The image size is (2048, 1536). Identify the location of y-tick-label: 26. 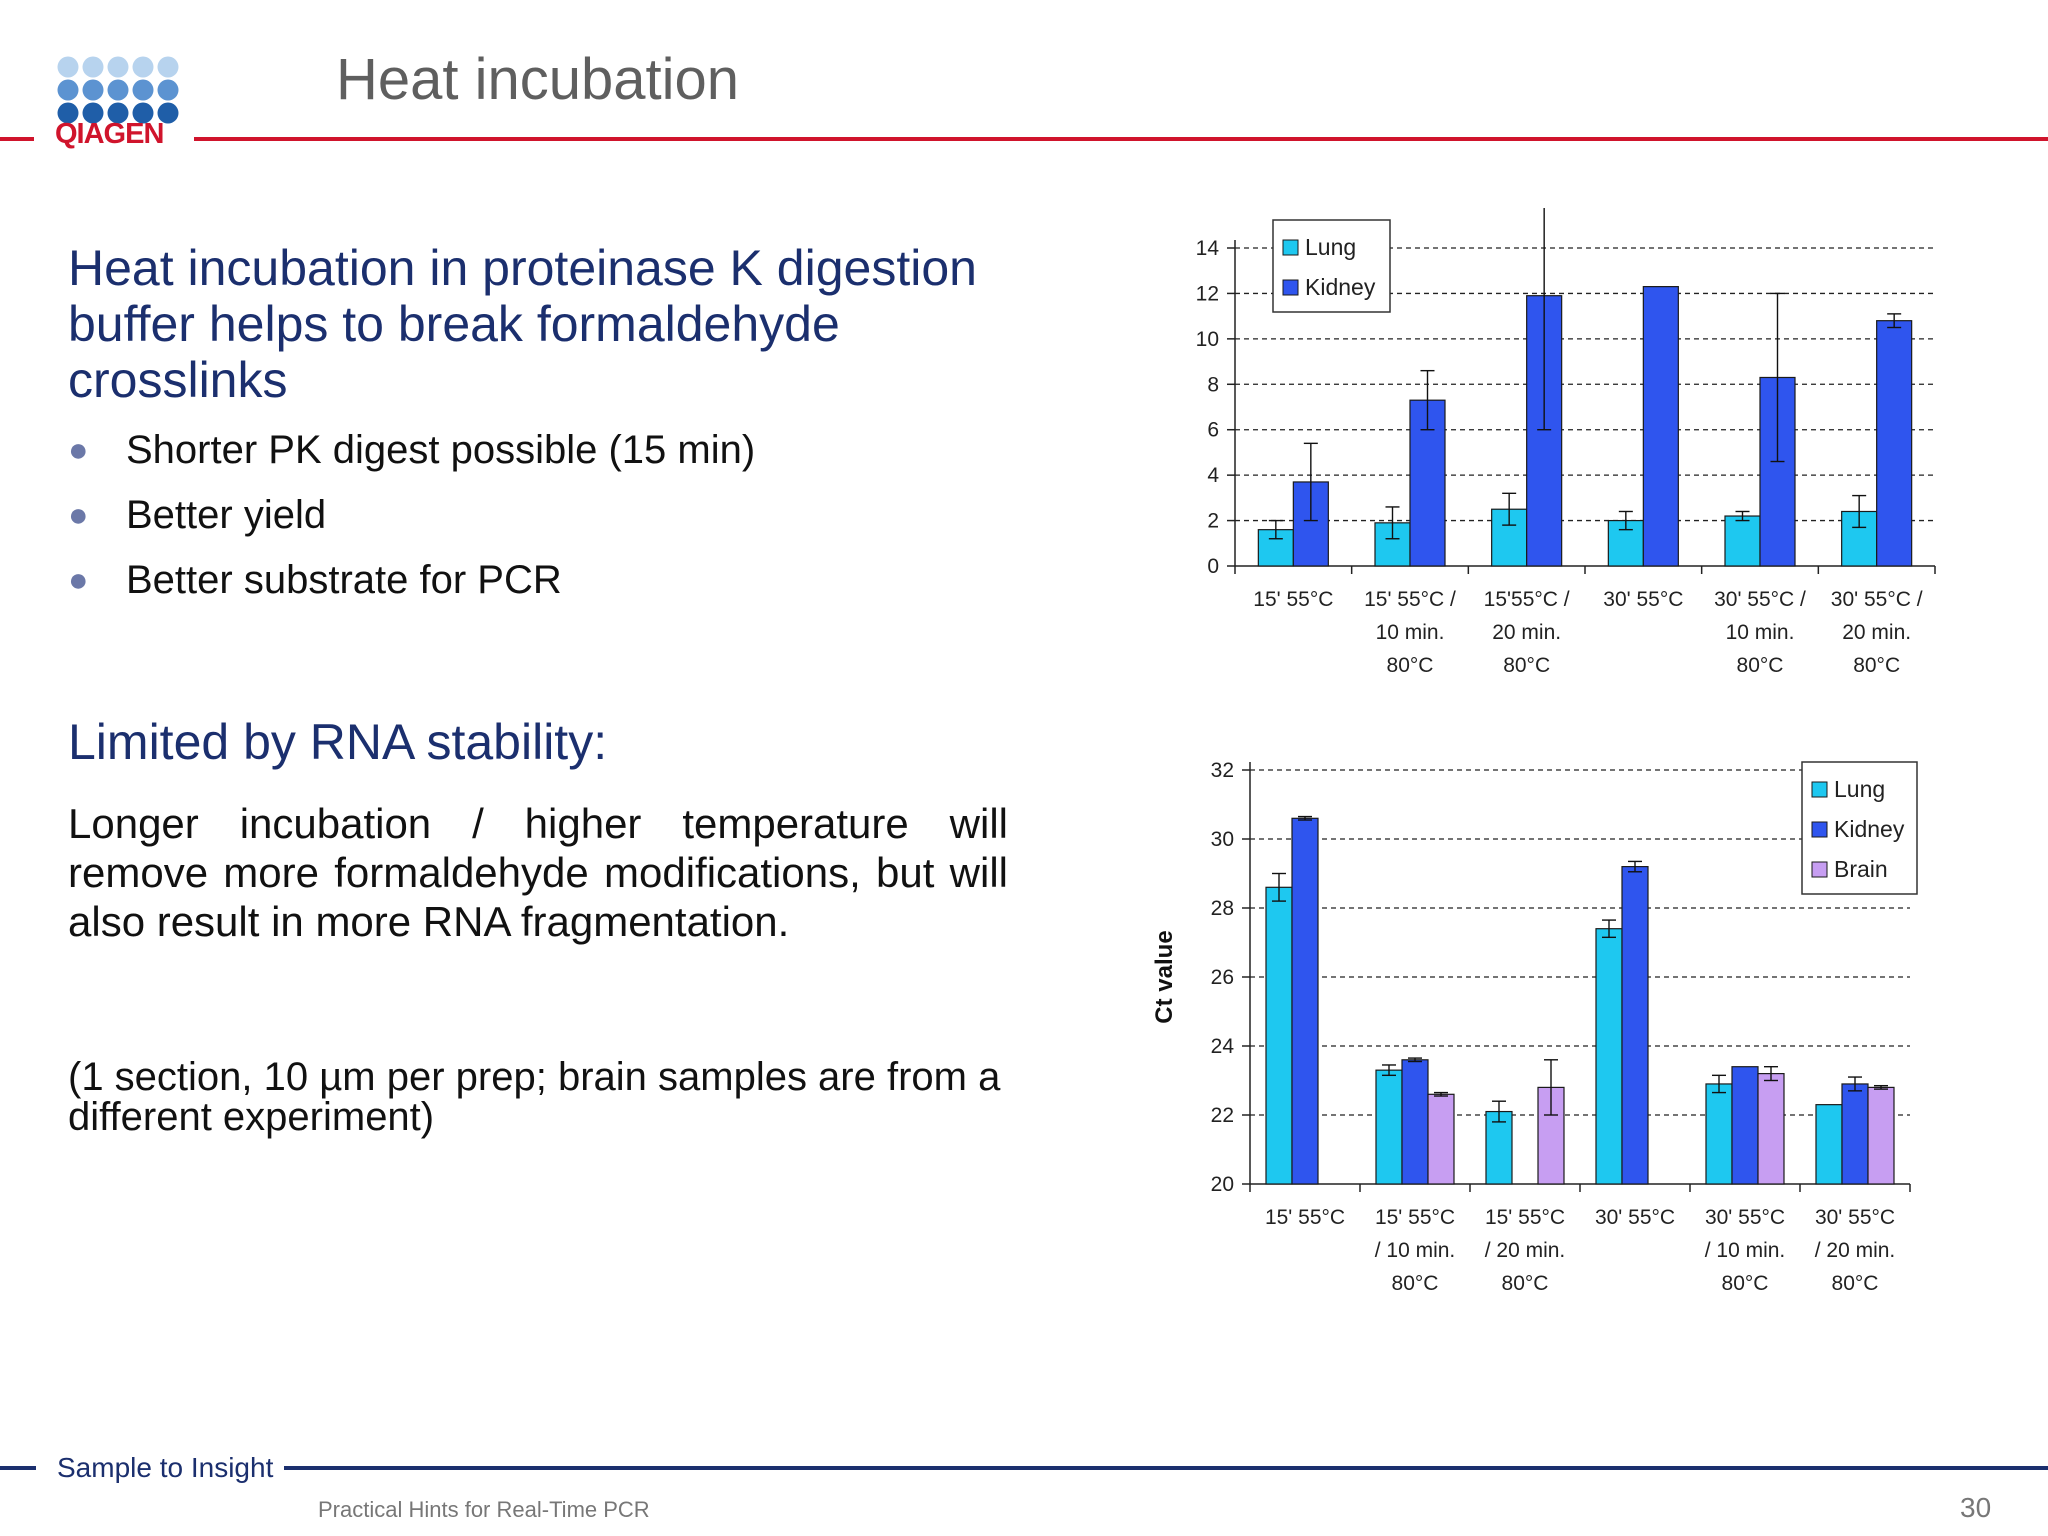
(1222, 977).